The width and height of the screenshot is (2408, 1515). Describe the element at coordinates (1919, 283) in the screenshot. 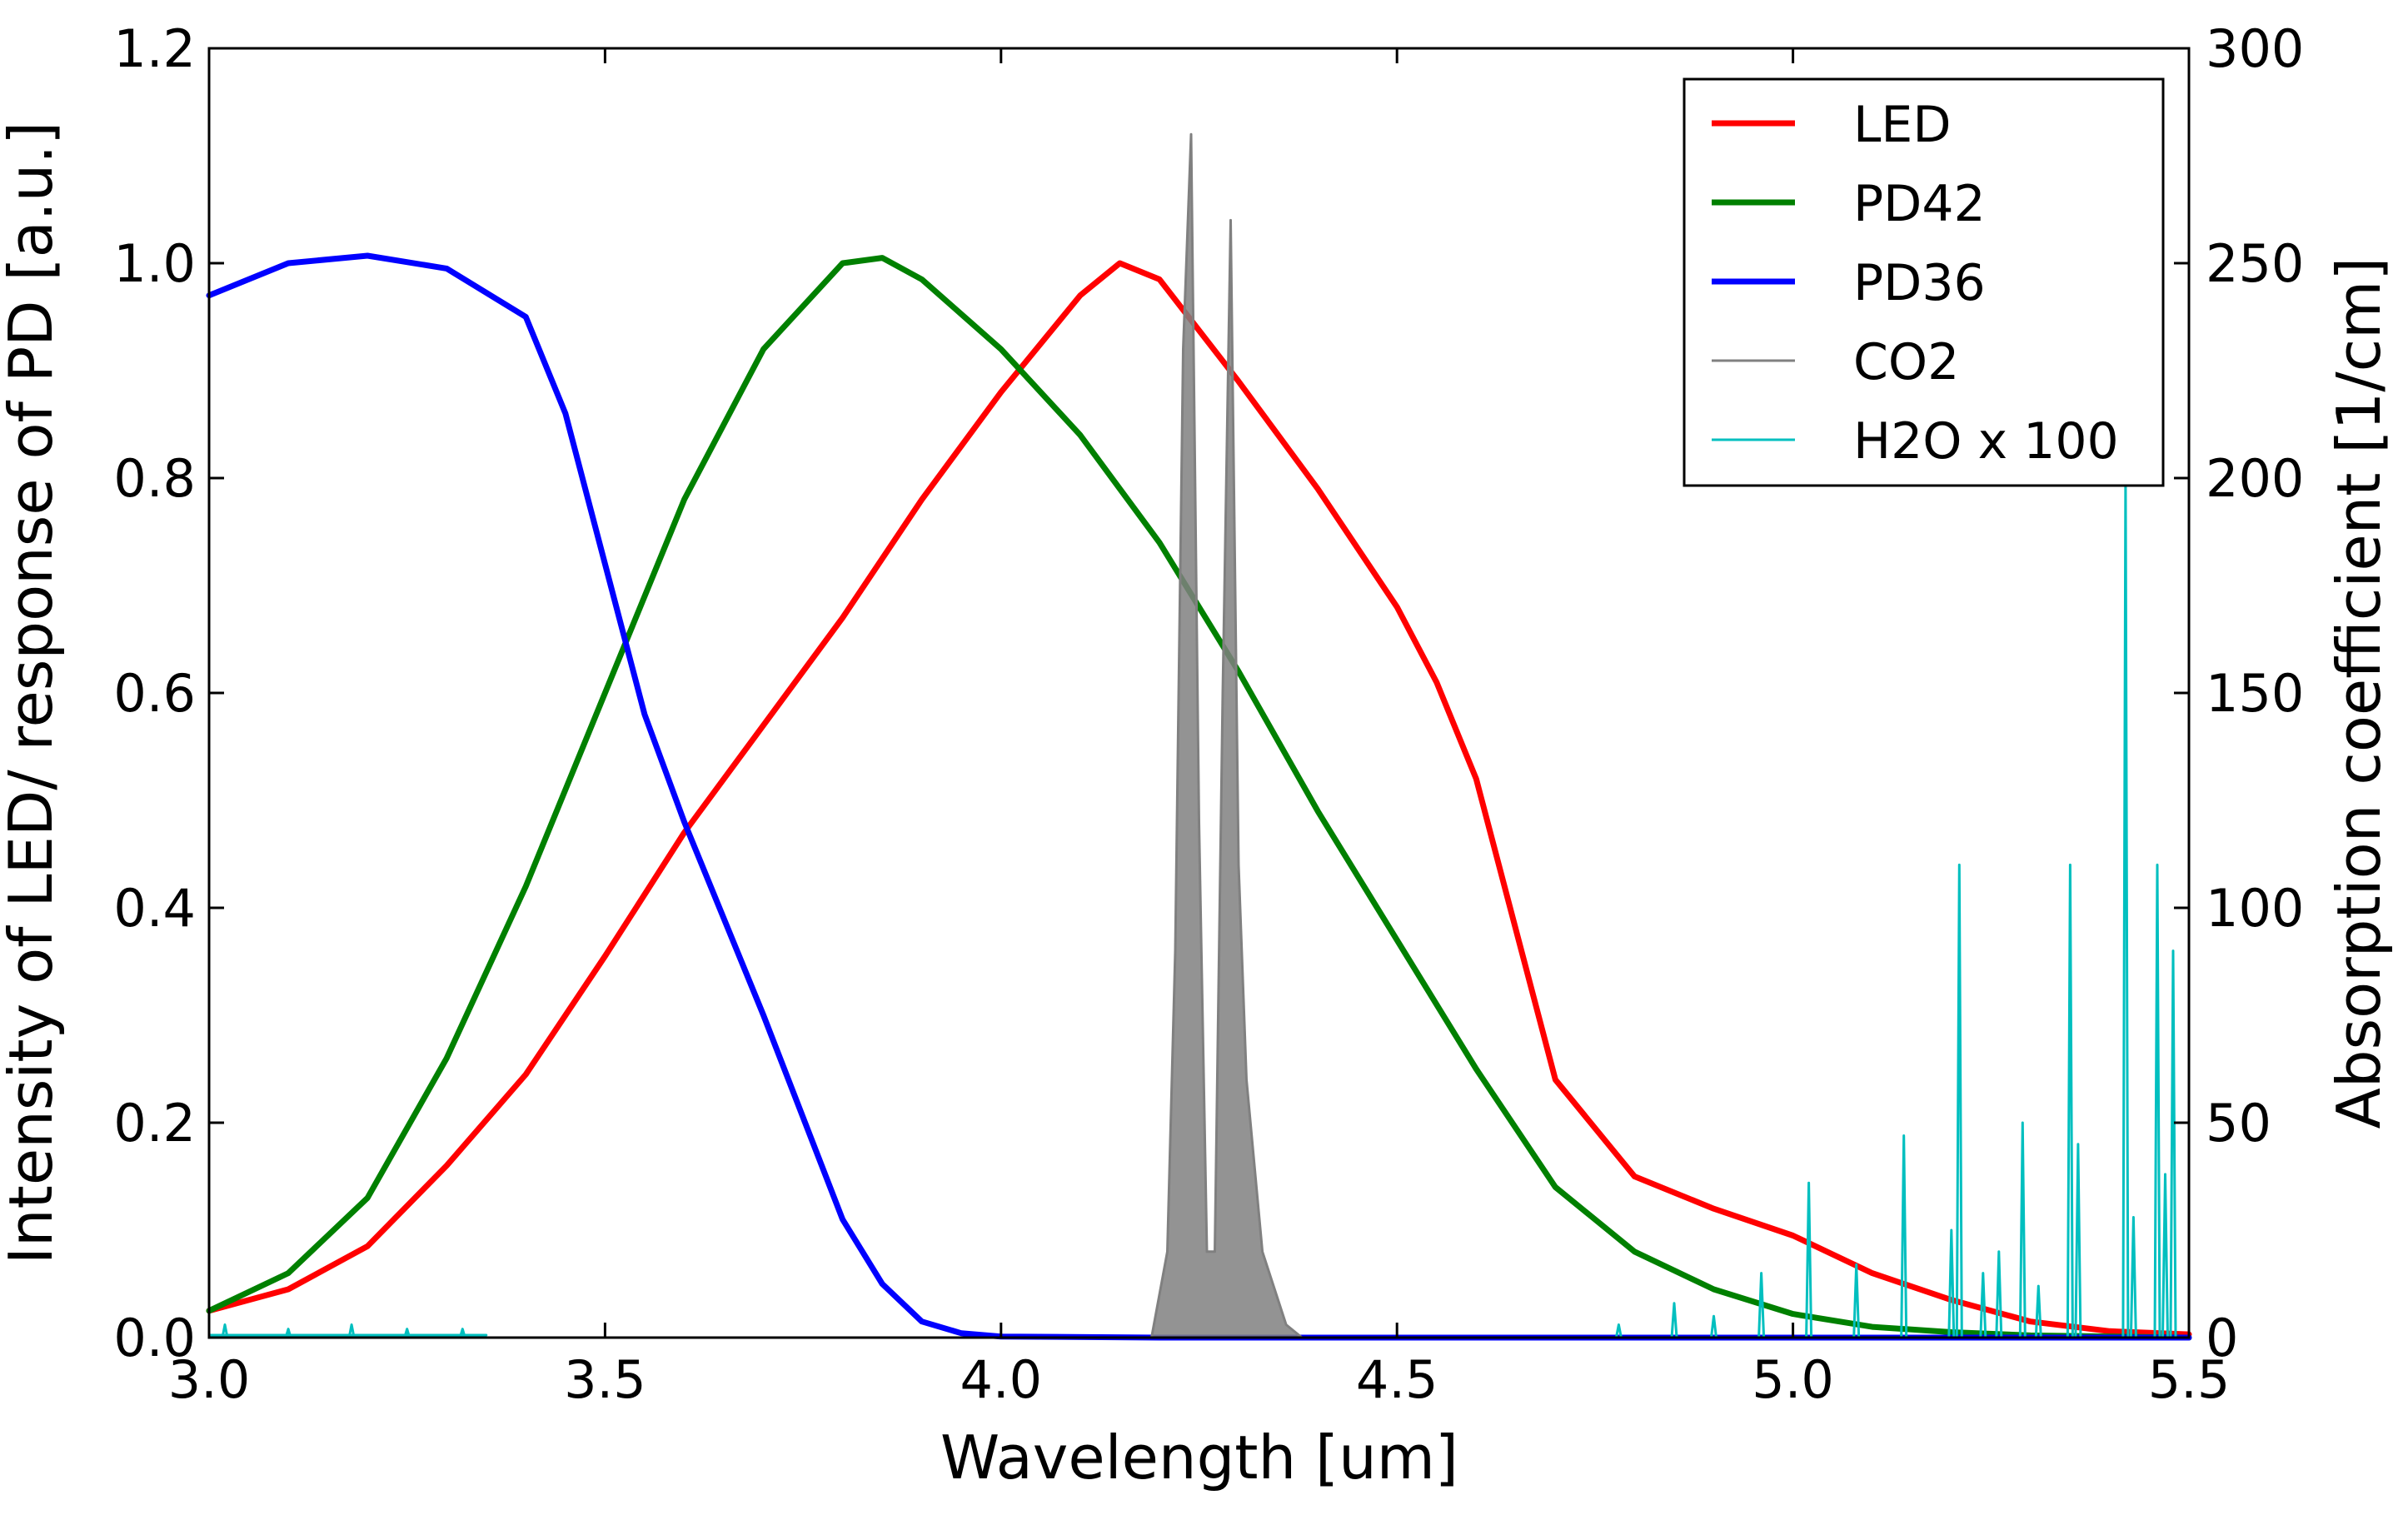

I see `legend-label-pd36: PD36` at that location.